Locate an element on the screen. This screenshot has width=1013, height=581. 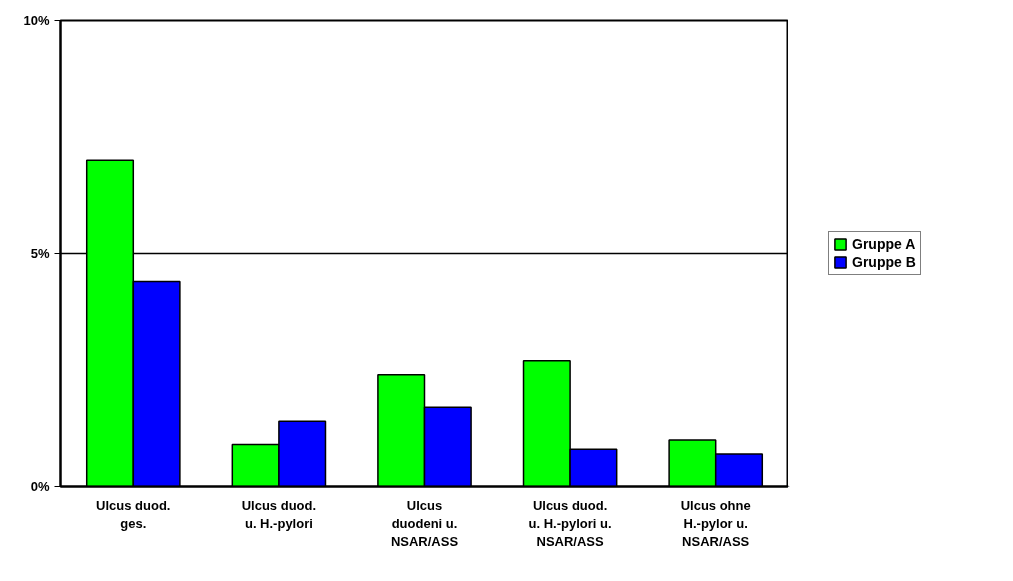
x-tick-label: Ulcus ohne H.-pylor u. NSAR/ASS is located at coordinates (715, 523).